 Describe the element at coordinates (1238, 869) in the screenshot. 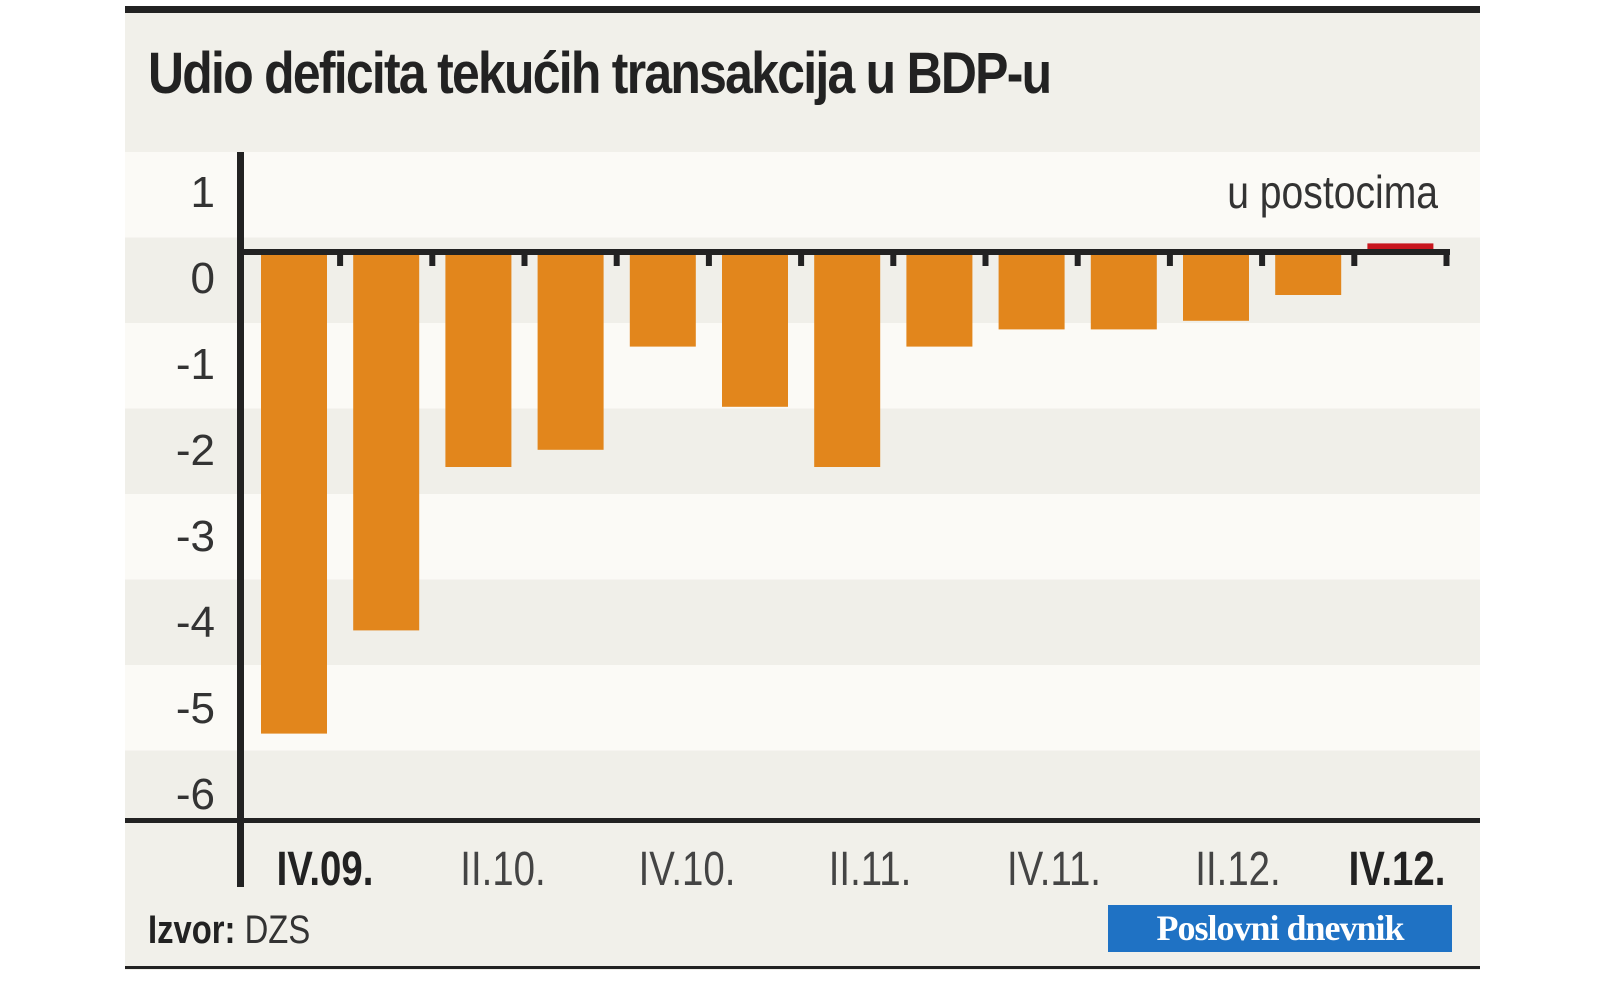

I see `x-tick-label: II.12.` at that location.